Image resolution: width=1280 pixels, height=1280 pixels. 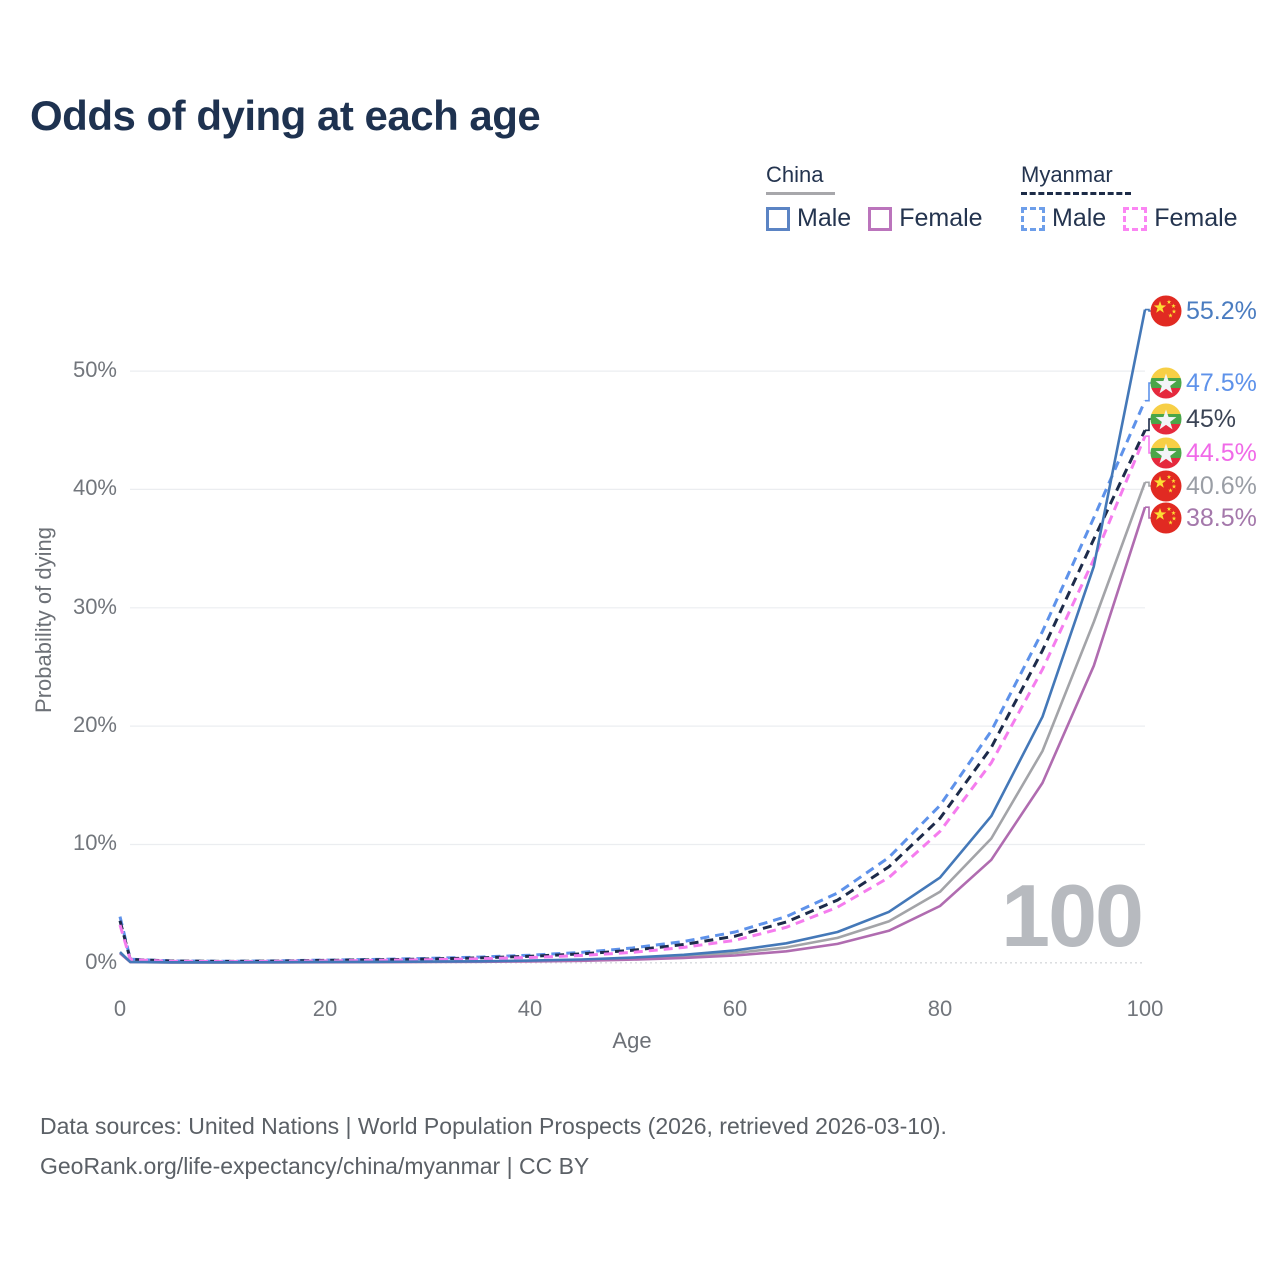 I want to click on end-label-value: 55.2%, so click(x=1221, y=311).